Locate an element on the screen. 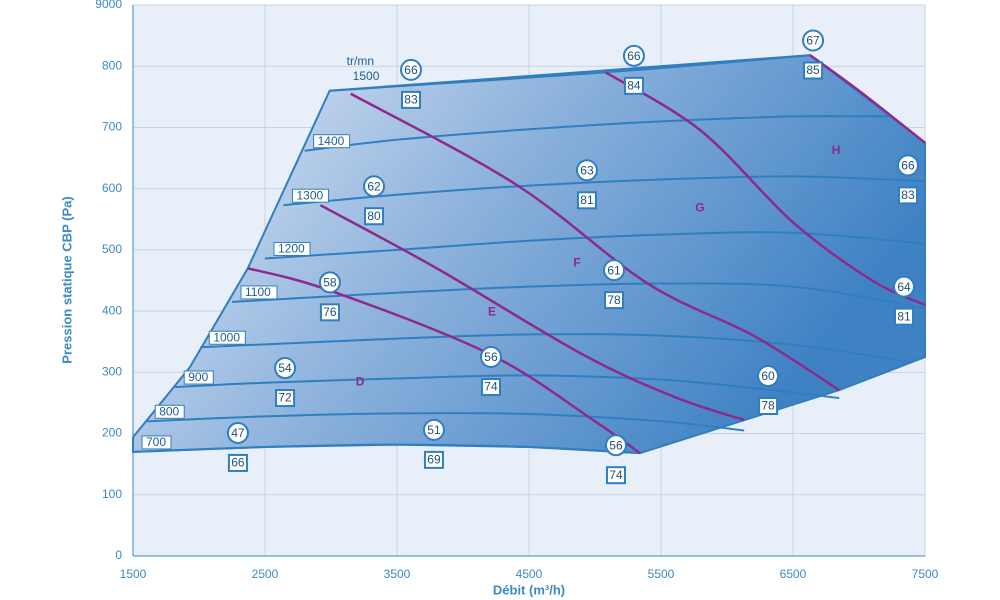 The width and height of the screenshot is (1000, 600). rpm-label-text: 1000 is located at coordinates (226, 337).